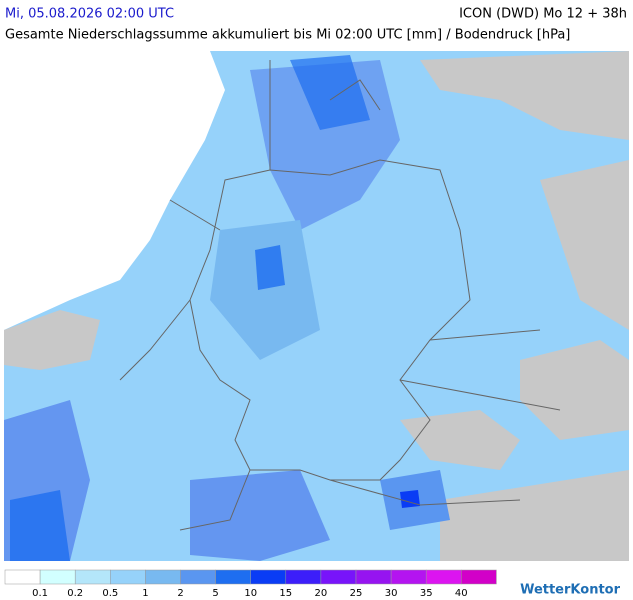  Describe the element at coordinates (543, 14) in the screenshot. I see `model: ICON (DWD) Mo 12 + 38h` at that location.